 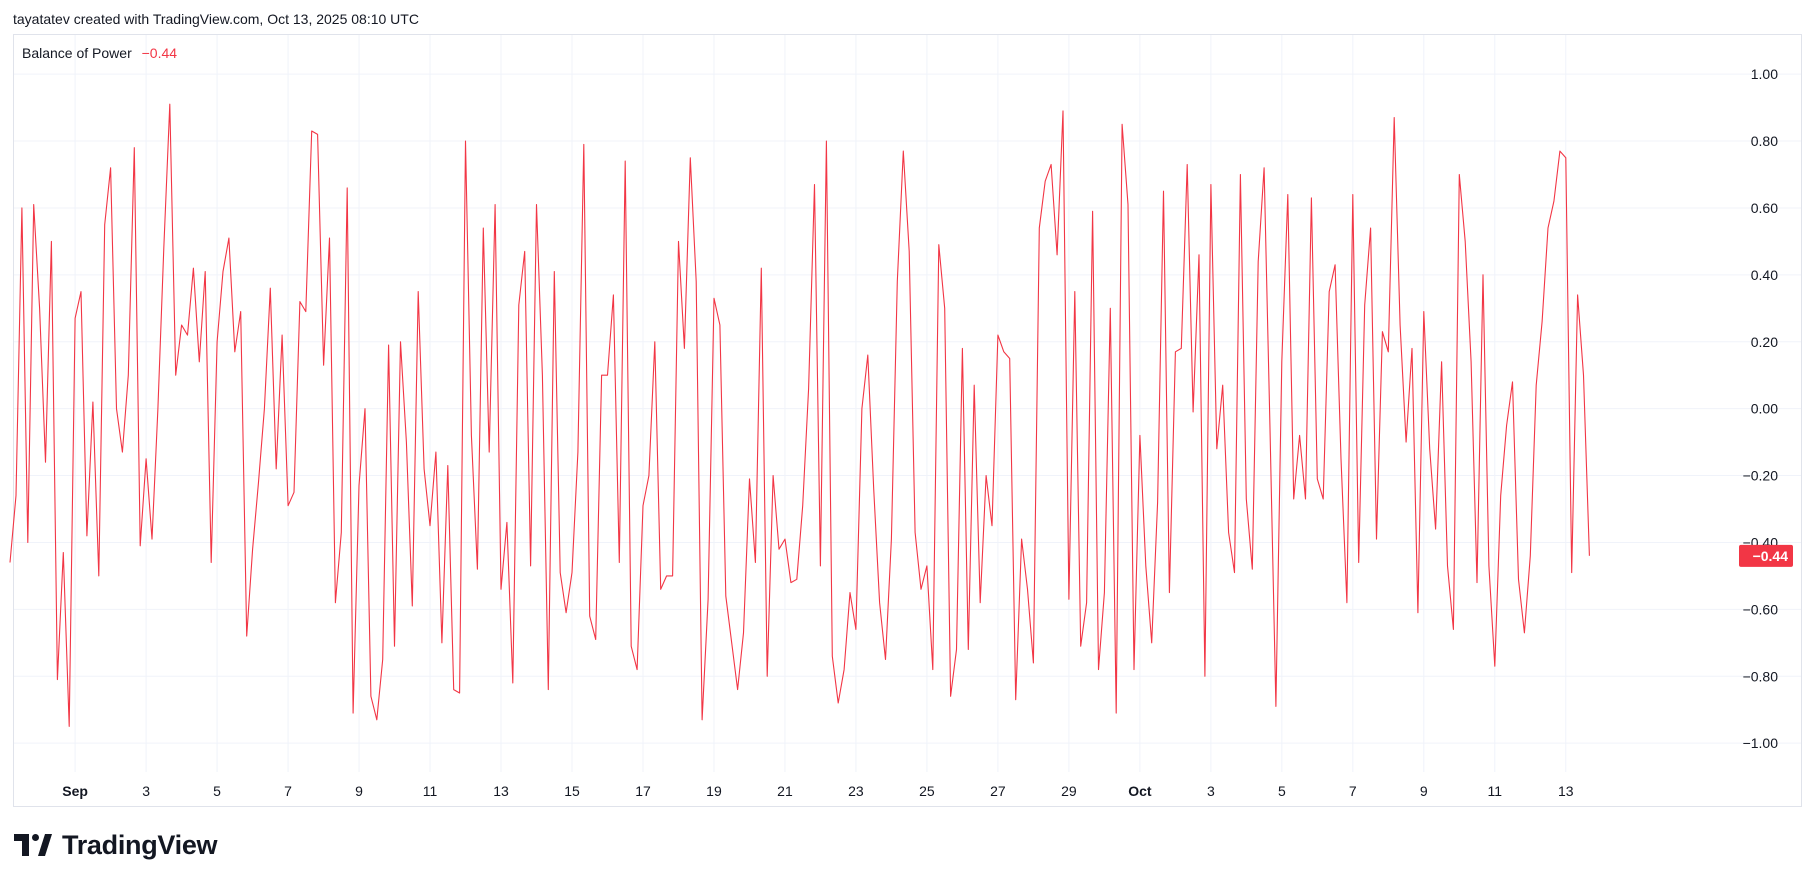 What do you see at coordinates (75, 791) in the screenshot?
I see `x-tick-label: Sep` at bounding box center [75, 791].